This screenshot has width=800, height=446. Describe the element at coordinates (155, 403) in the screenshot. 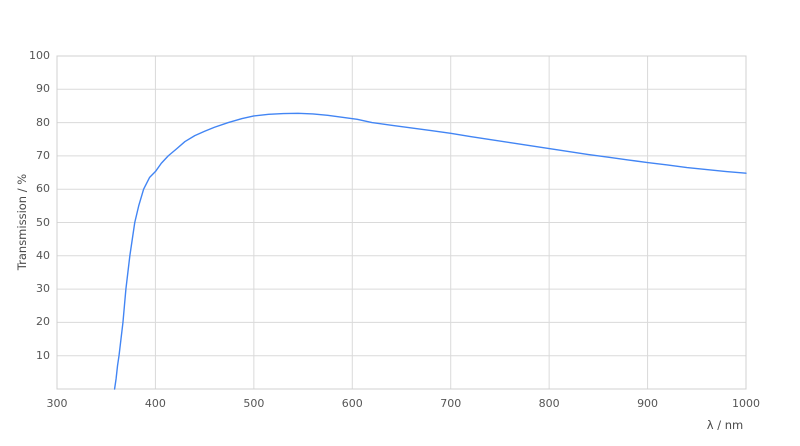

I see `x-tick-label: 400` at that location.